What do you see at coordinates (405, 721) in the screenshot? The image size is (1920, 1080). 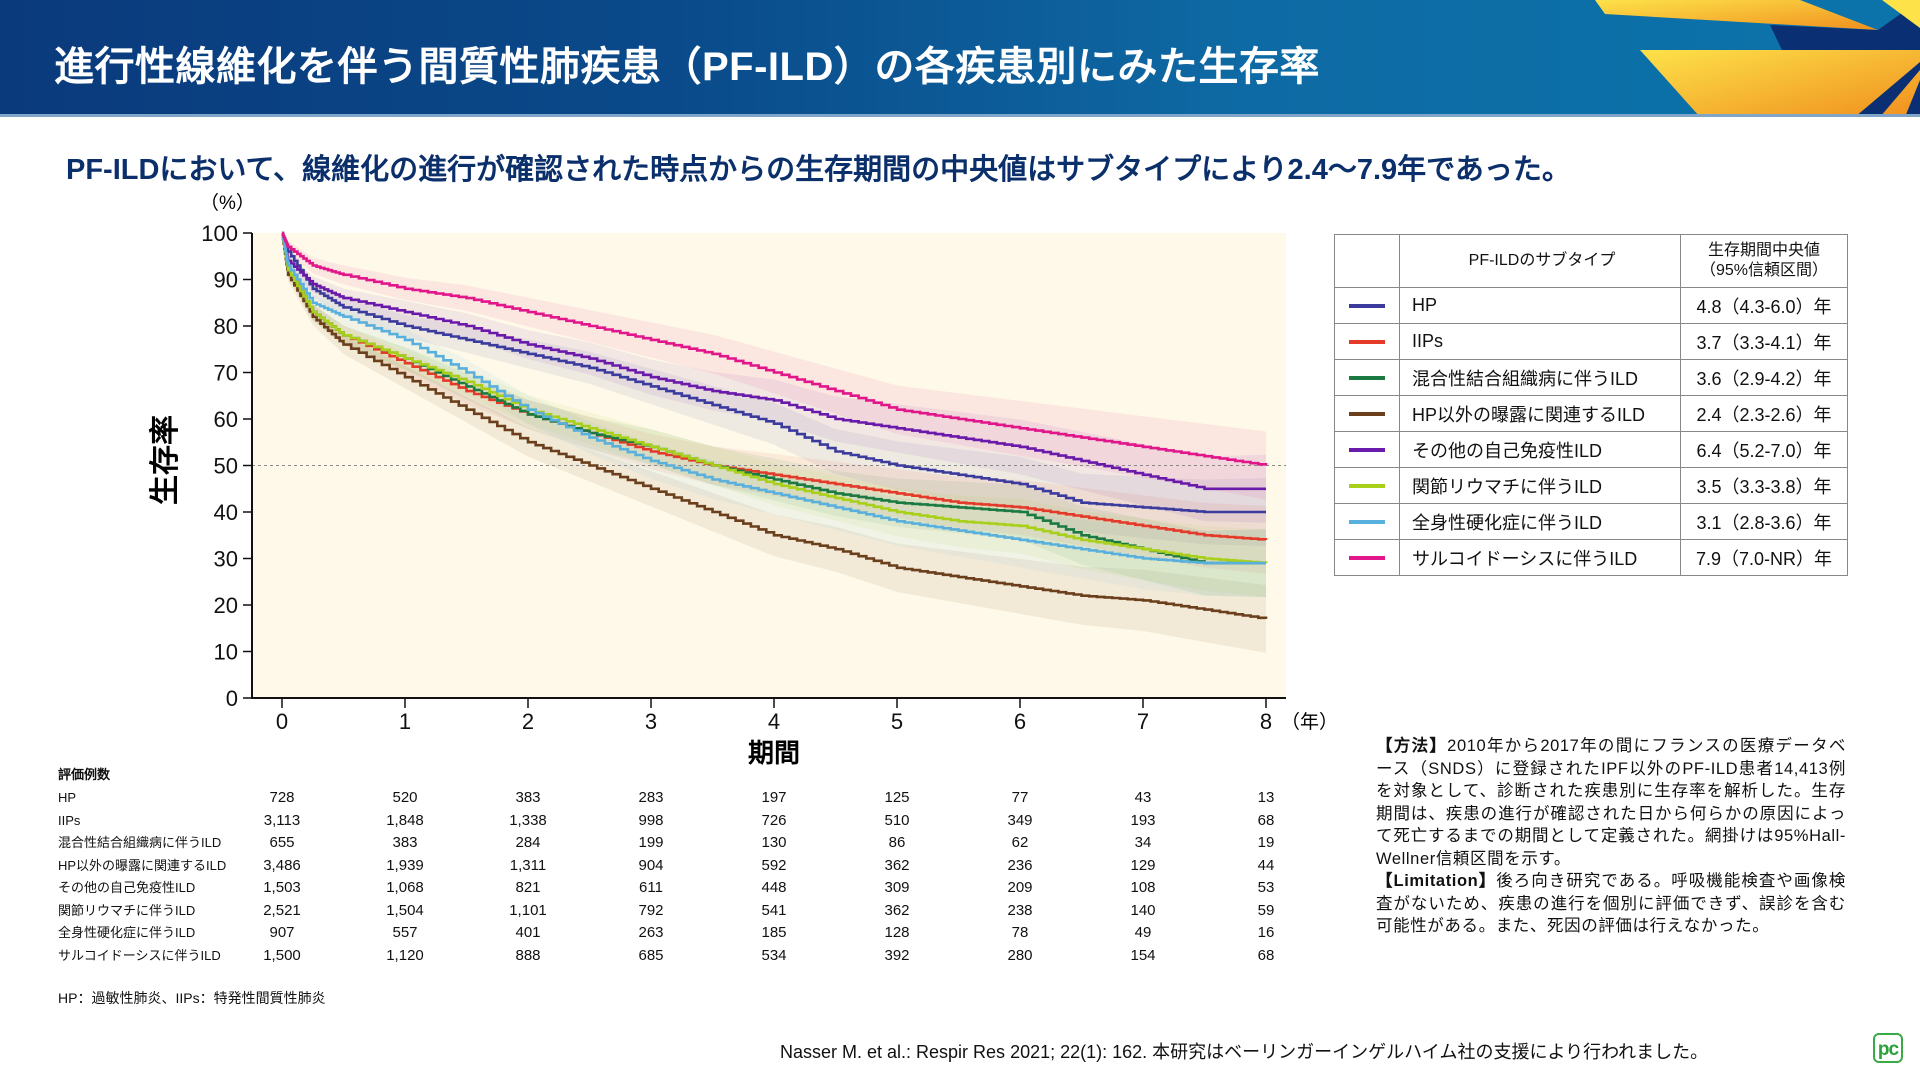 I see `x-tick-label: 1` at bounding box center [405, 721].